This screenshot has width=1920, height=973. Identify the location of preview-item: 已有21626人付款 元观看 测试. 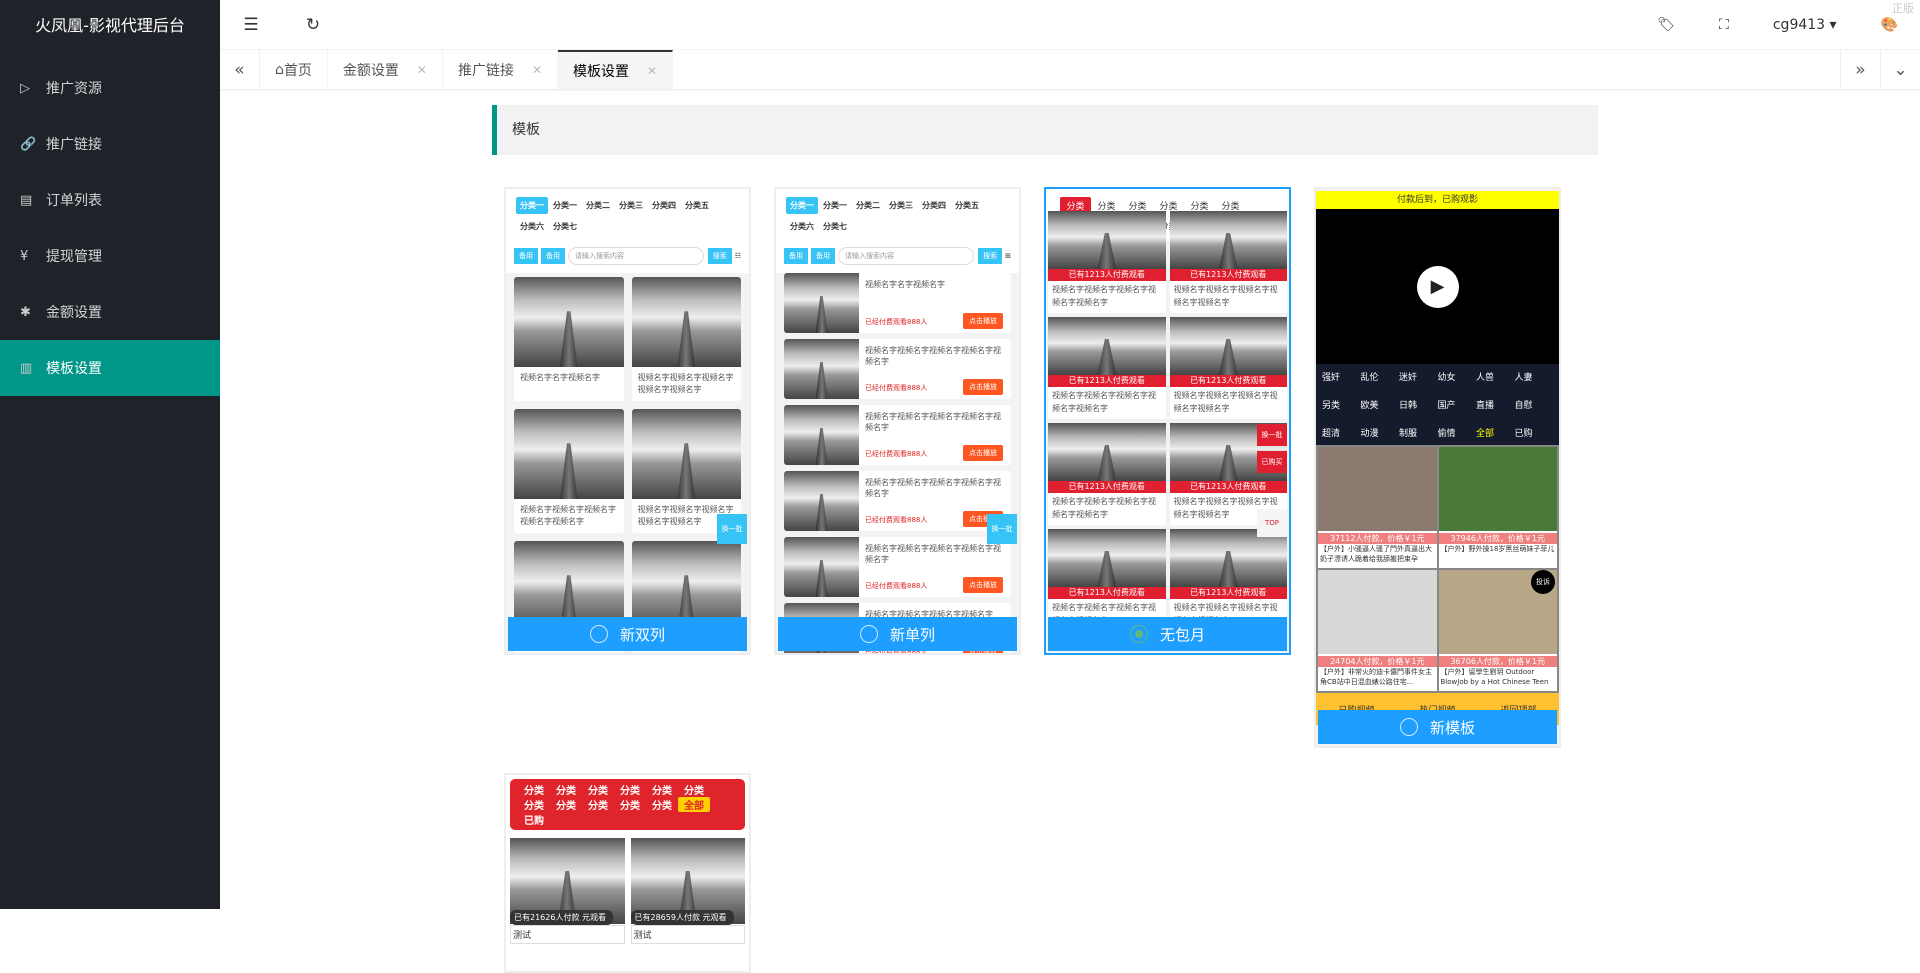
(567, 891).